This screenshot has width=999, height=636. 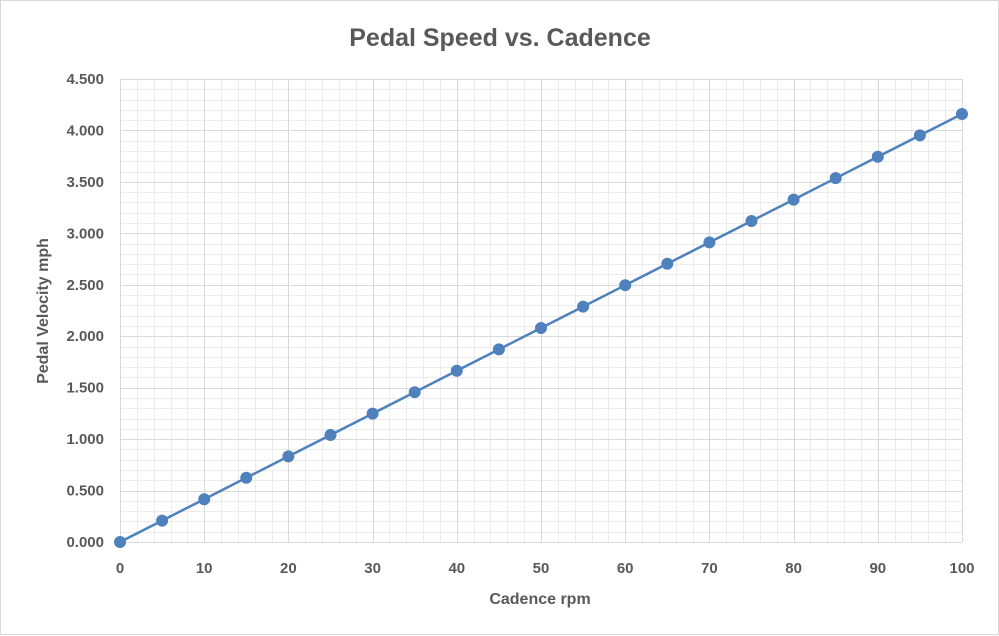 I want to click on x-tick-label: 20, so click(x=288, y=568).